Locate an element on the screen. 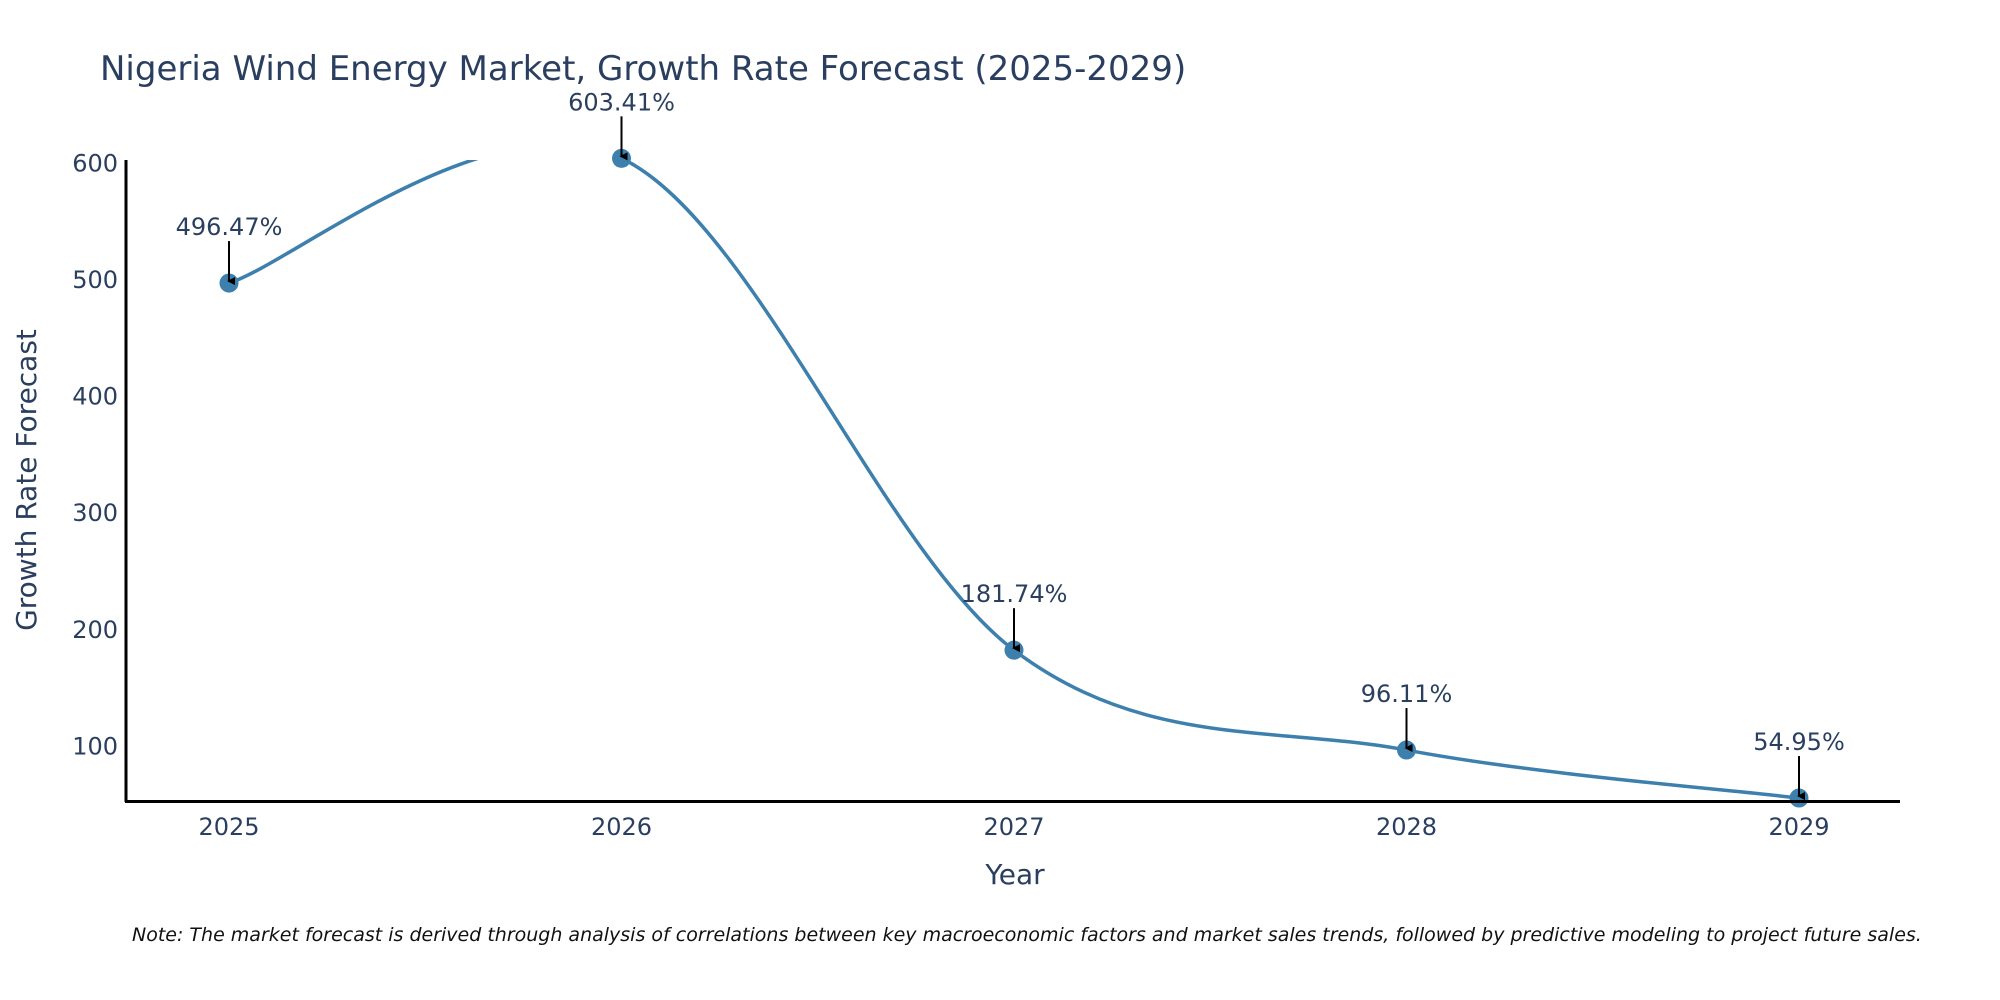  annotation-label: 496.47% is located at coordinates (229, 227).